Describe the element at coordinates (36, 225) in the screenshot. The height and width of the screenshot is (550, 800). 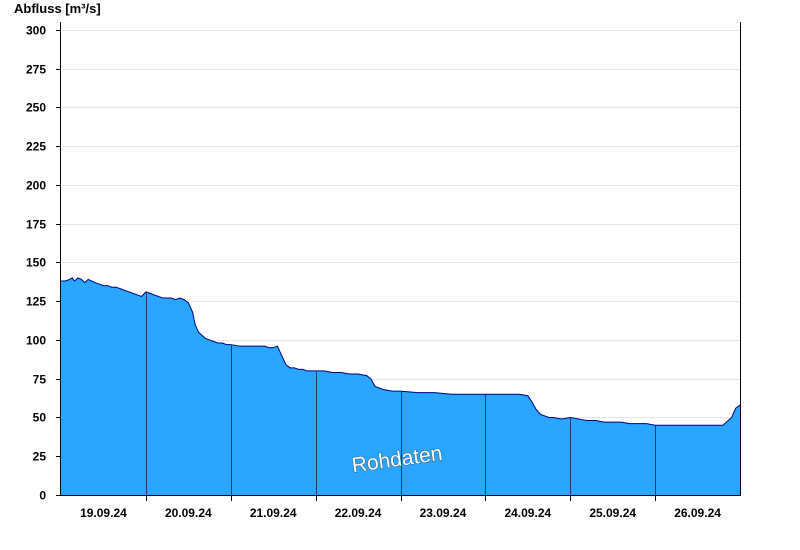
I see `y-tick-label: 175` at that location.